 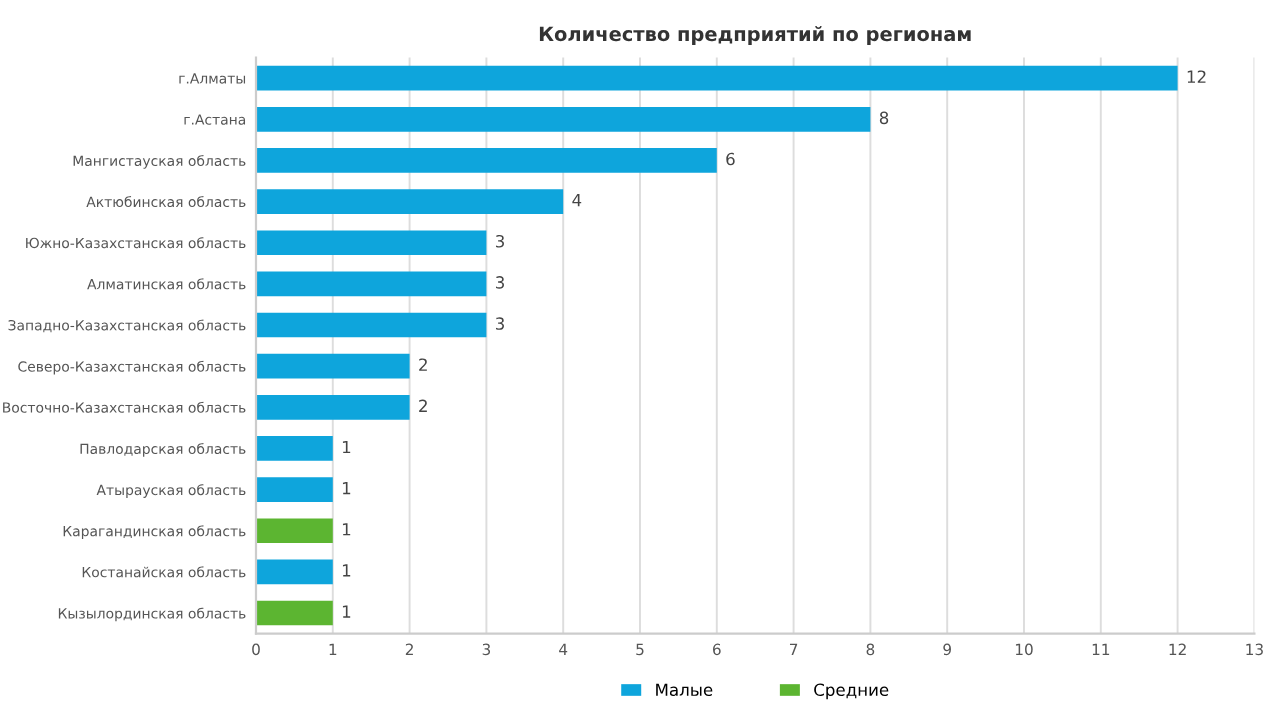 I want to click on legend-label: Малые, so click(x=684, y=690).